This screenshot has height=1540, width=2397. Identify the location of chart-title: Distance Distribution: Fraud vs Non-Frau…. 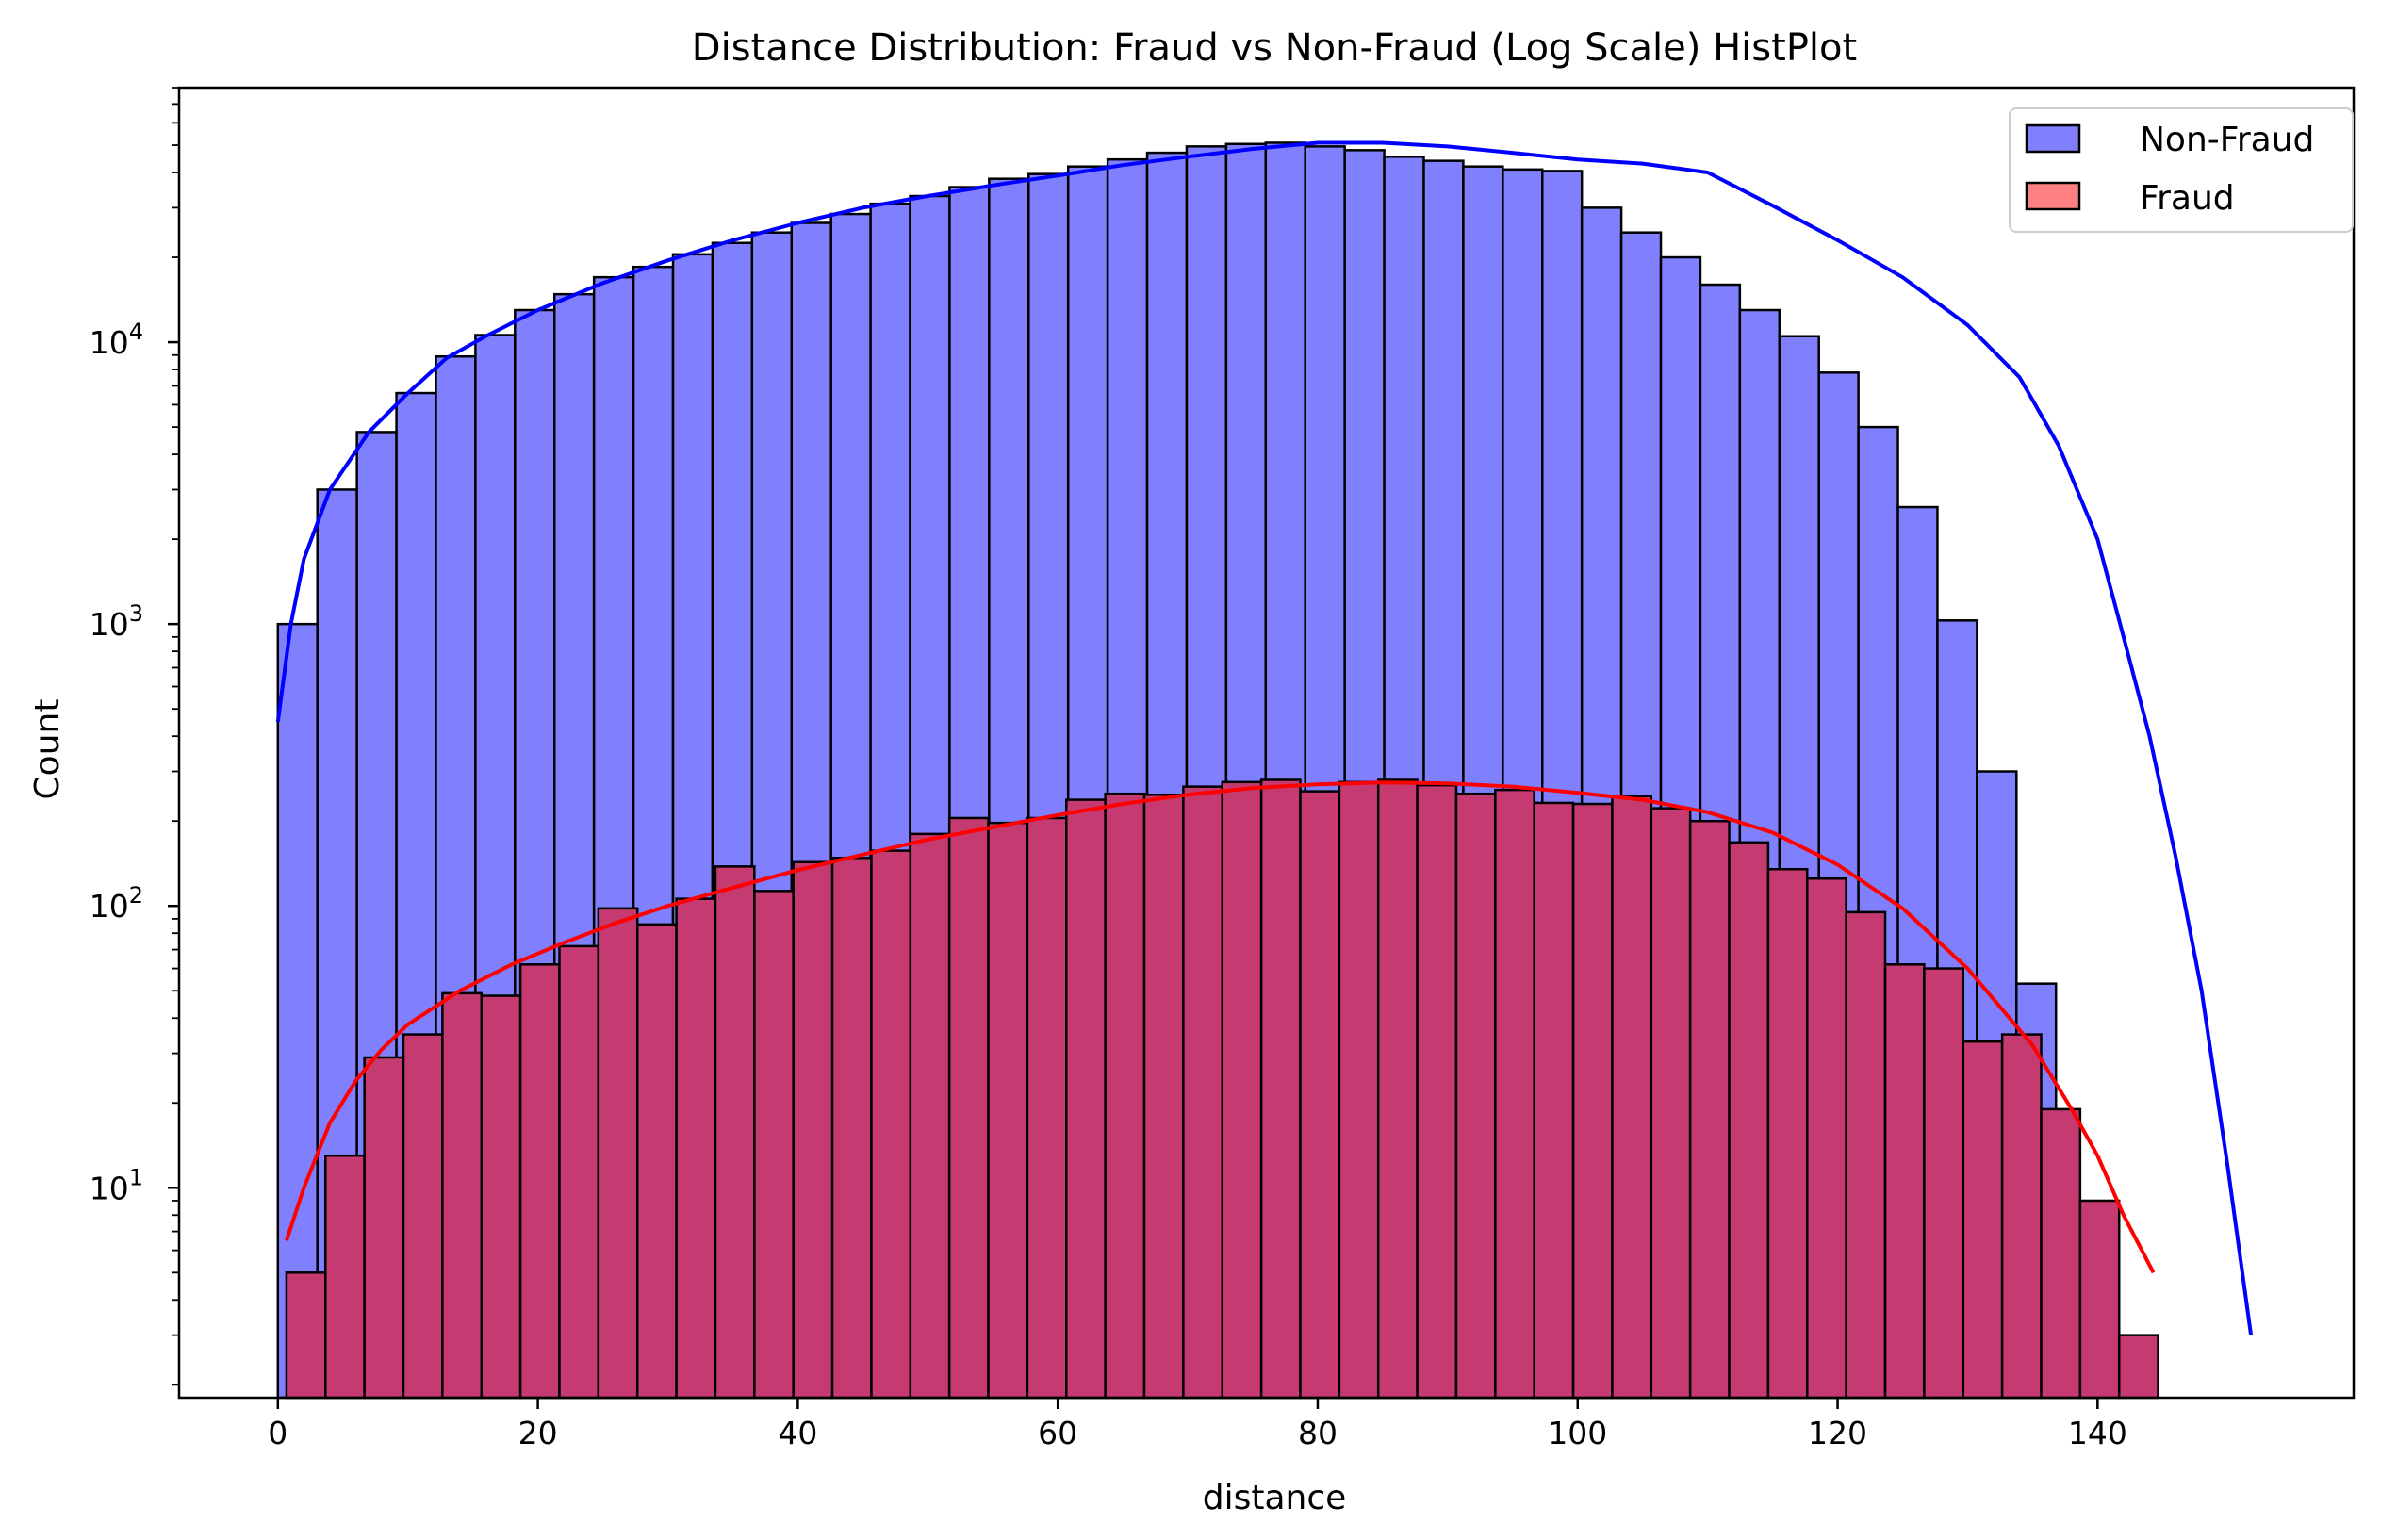
(1274, 48).